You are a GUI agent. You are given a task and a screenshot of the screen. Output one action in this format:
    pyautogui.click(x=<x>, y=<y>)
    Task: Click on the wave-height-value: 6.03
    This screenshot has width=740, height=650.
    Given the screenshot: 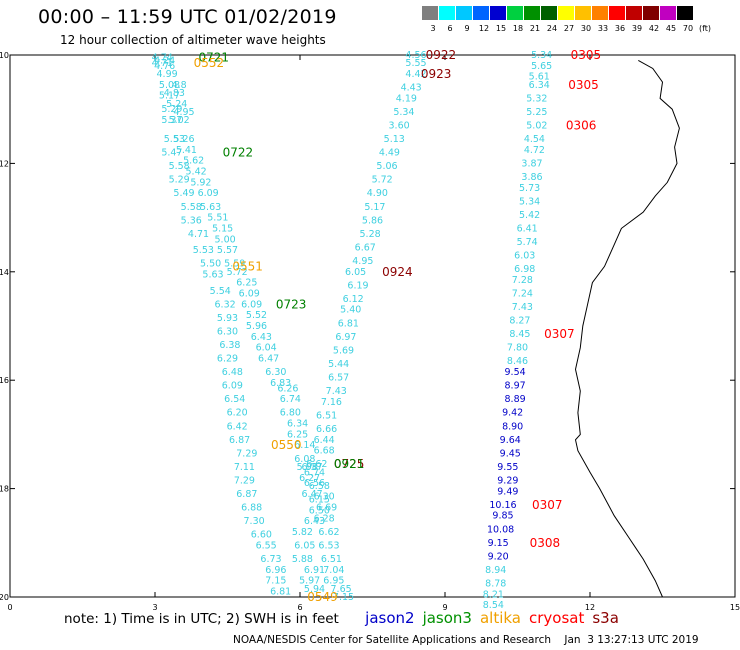 What is the action you would take?
    pyautogui.click(x=524, y=256)
    